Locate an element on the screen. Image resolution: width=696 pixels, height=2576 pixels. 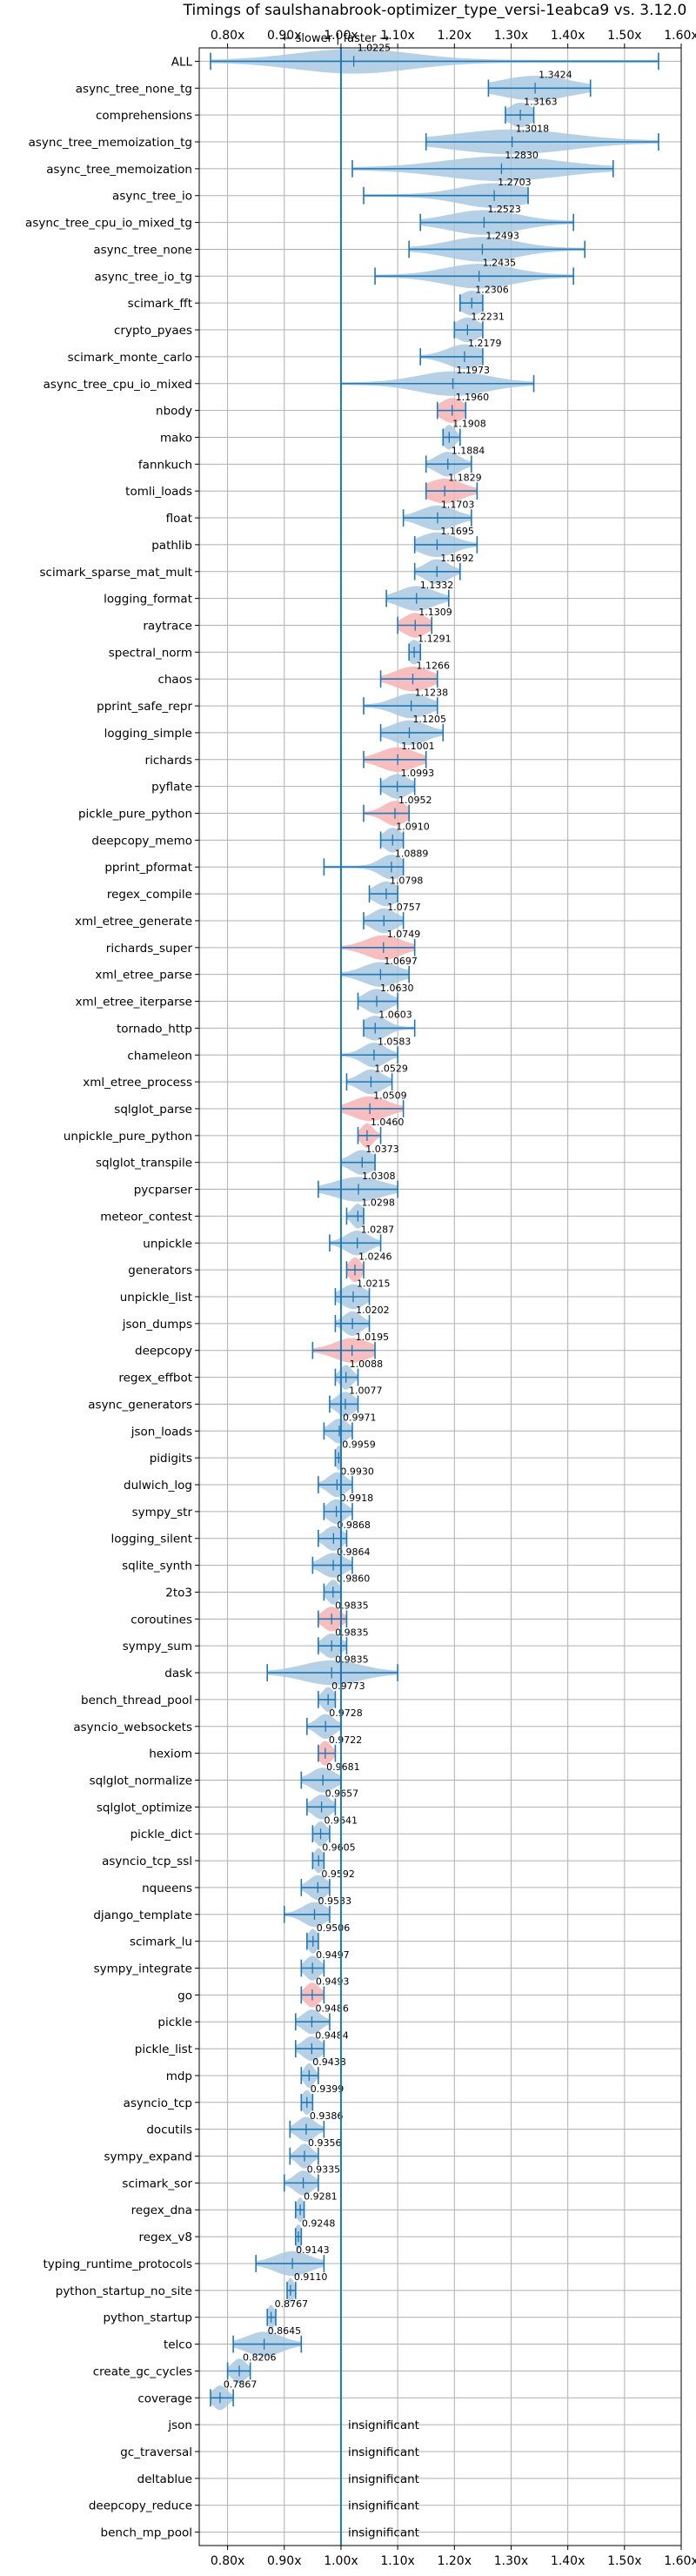
value-label: 0.9399 is located at coordinates (328, 2089).